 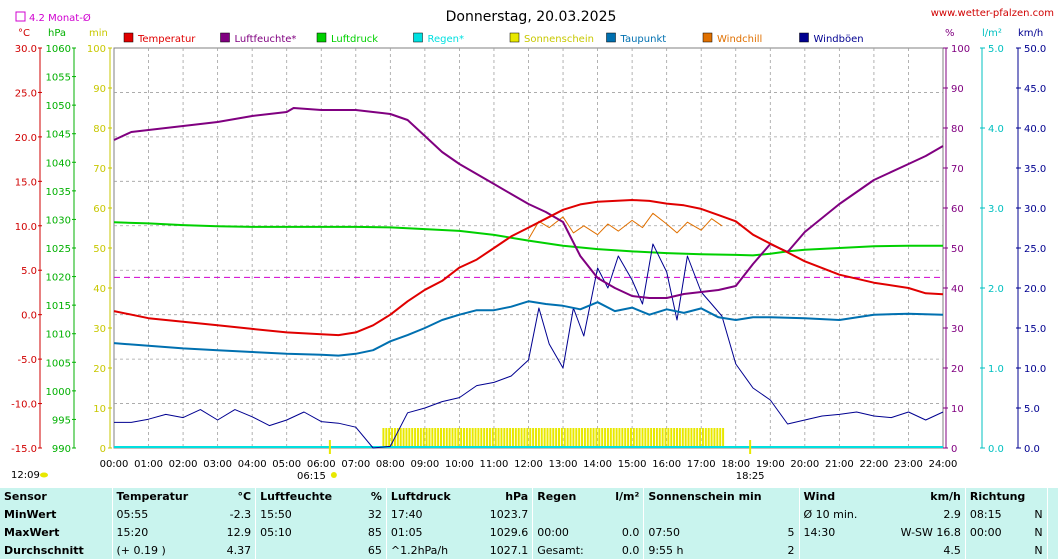 I want to click on hum-tick-label: 50, so click(x=957, y=249).